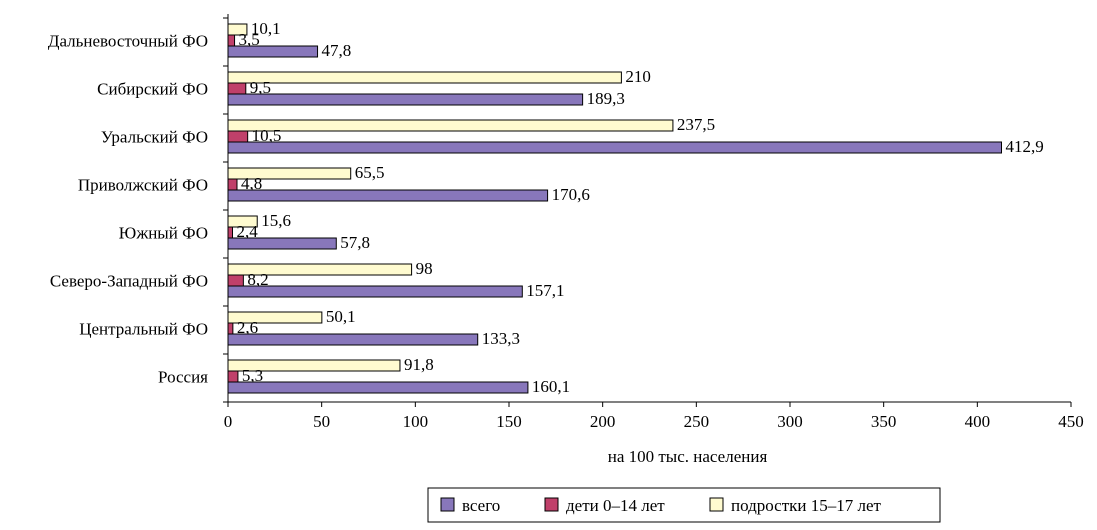 The height and width of the screenshot is (530, 1097). I want to click on data-label: 5,3, so click(252, 375).